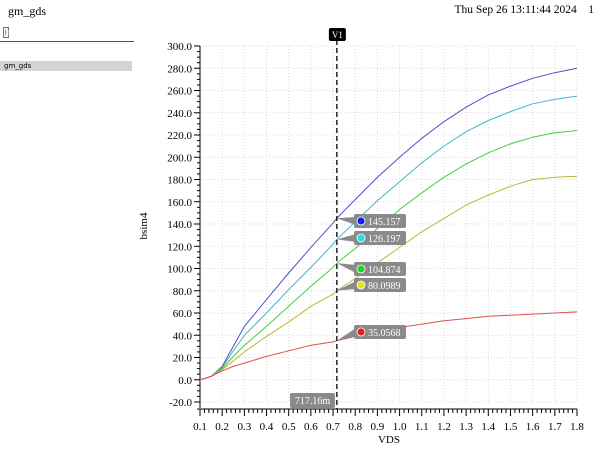  What do you see at coordinates (6, 32) in the screenshot?
I see `scroll-handle-icon` at bounding box center [6, 32].